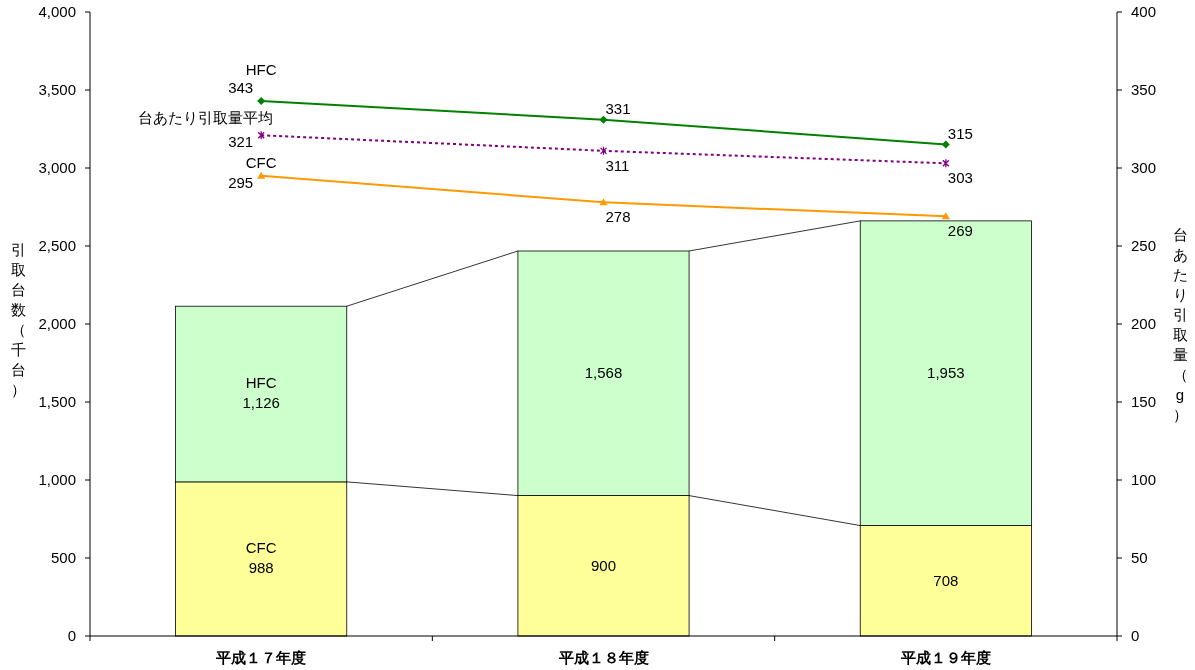  What do you see at coordinates (1144, 245) in the screenshot?
I see `y2-tick-label: 250` at bounding box center [1144, 245].